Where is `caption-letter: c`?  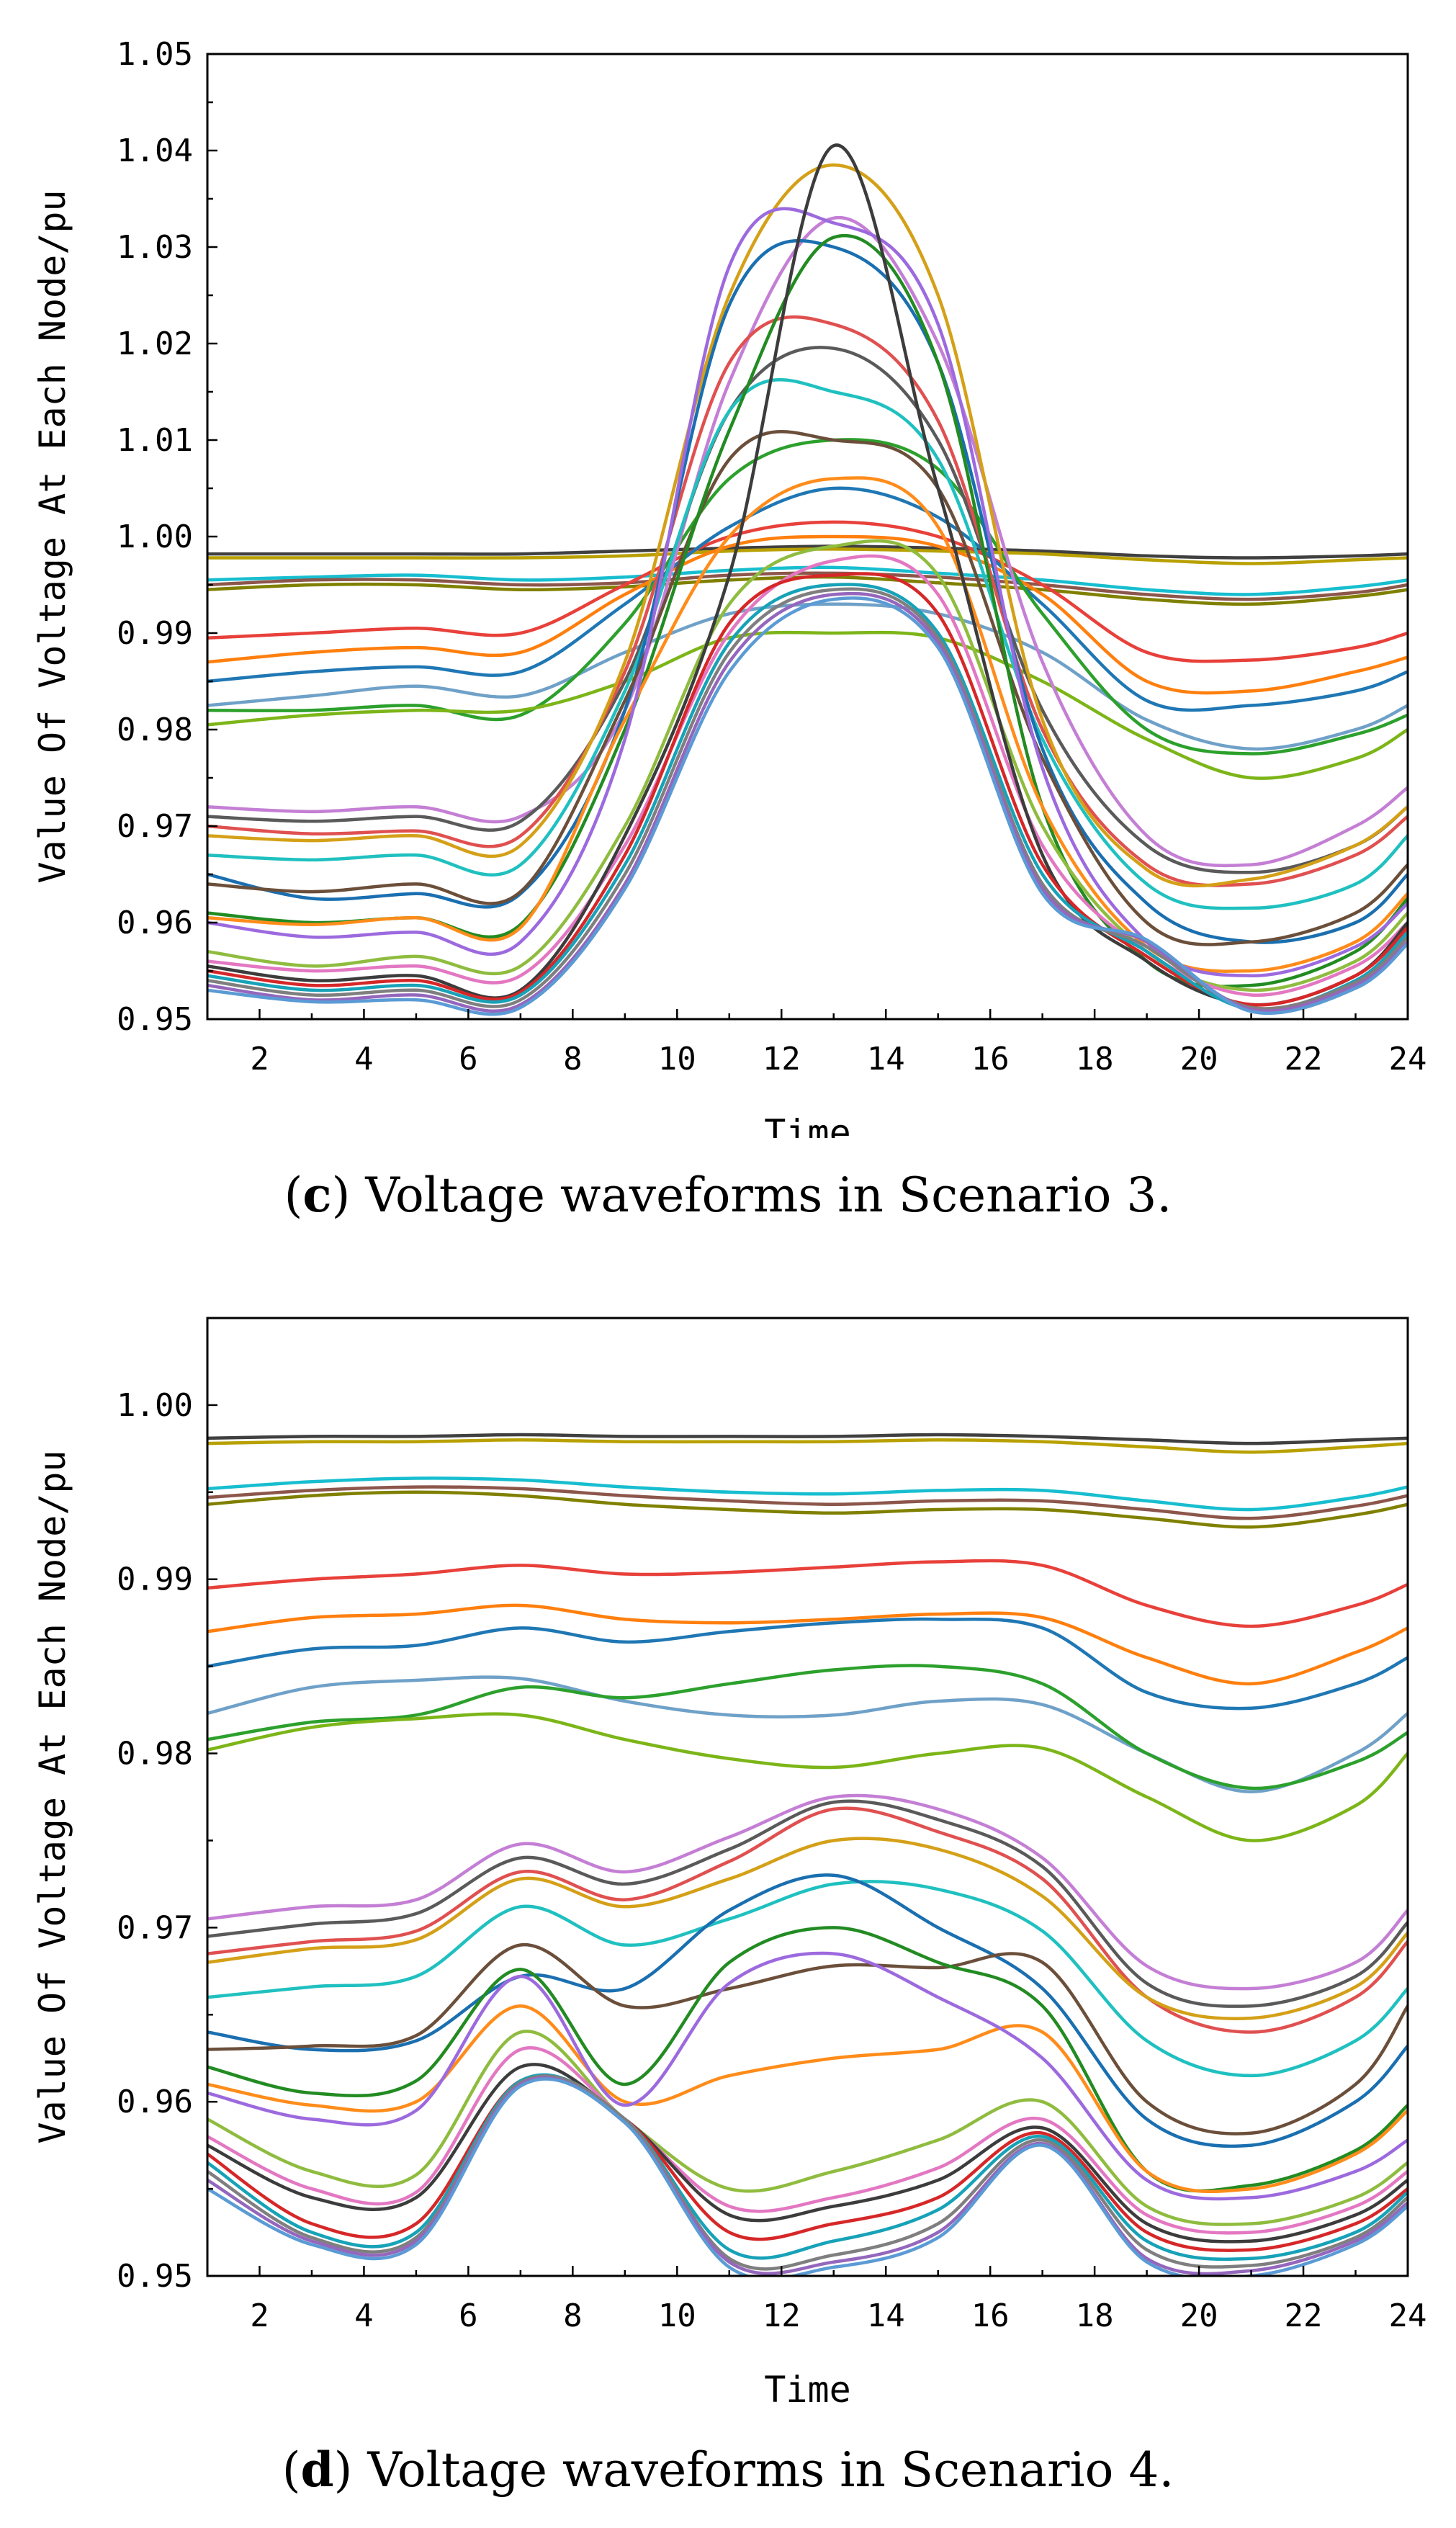
caption-letter: c is located at coordinates (317, 1195).